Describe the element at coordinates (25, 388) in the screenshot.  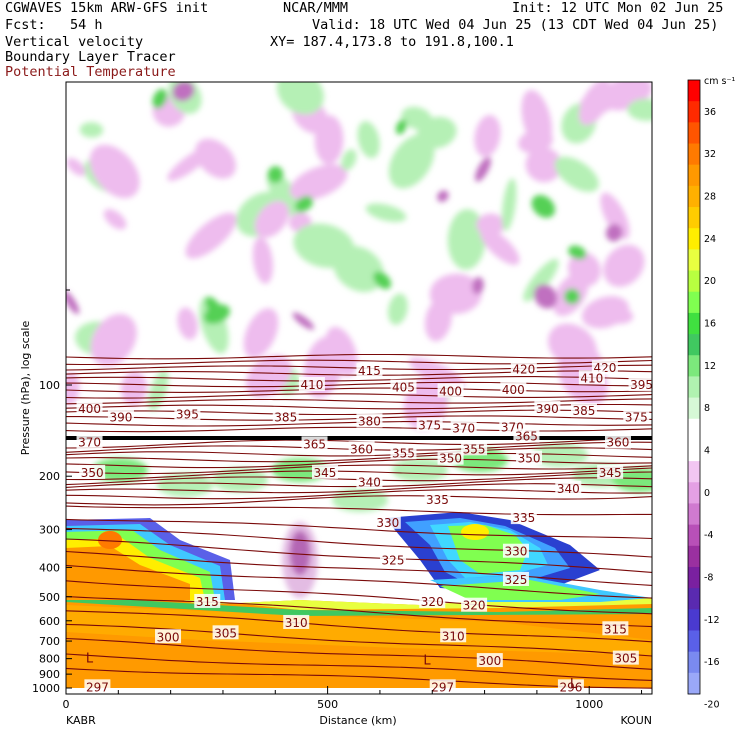
I see `y-axis-label: Pressure (hPa), log scale` at that location.